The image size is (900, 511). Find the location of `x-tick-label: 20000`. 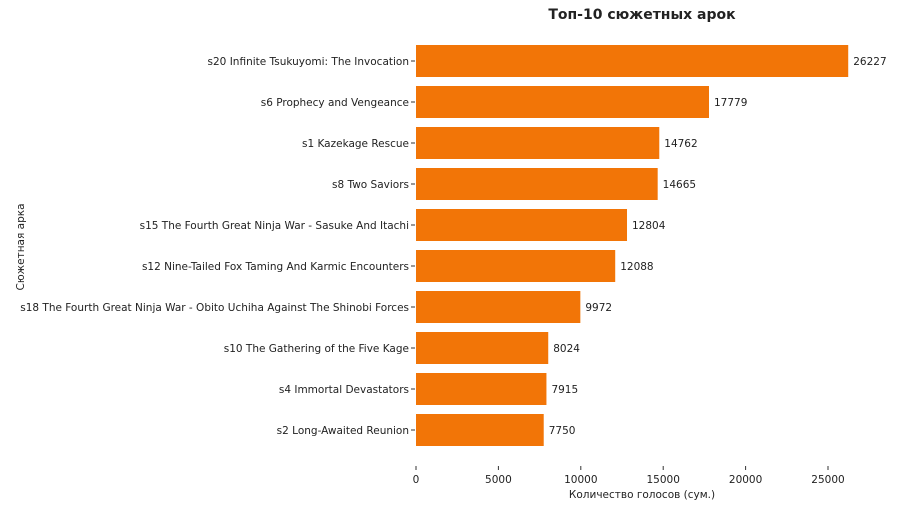

x-tick-label: 20000 is located at coordinates (745, 480).